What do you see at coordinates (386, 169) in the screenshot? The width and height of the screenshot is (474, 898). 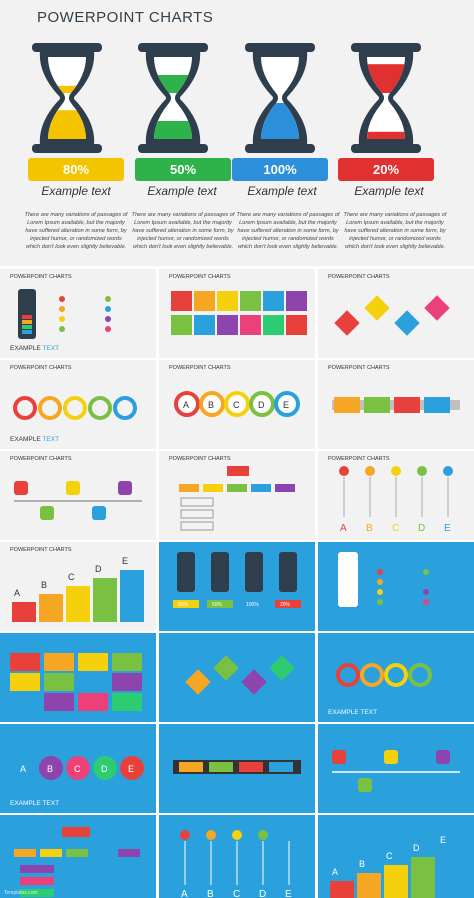 I see `percent-bar: 20%` at bounding box center [386, 169].